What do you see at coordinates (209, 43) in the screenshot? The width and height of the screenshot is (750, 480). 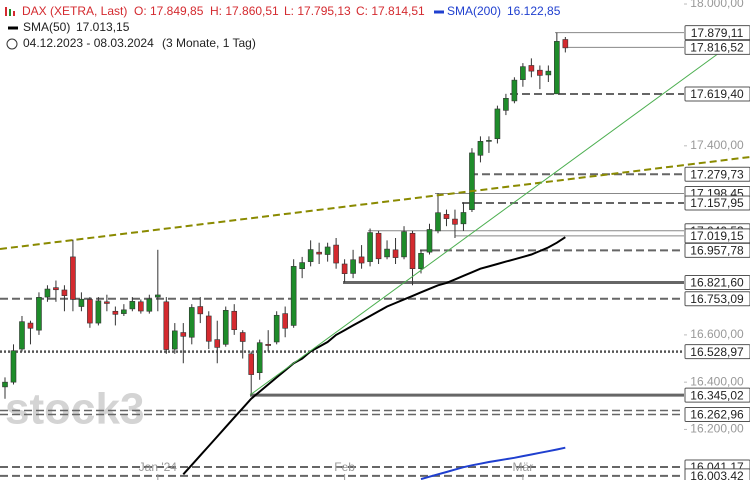 I see `period: (3 Monate, 1 Tag)` at bounding box center [209, 43].